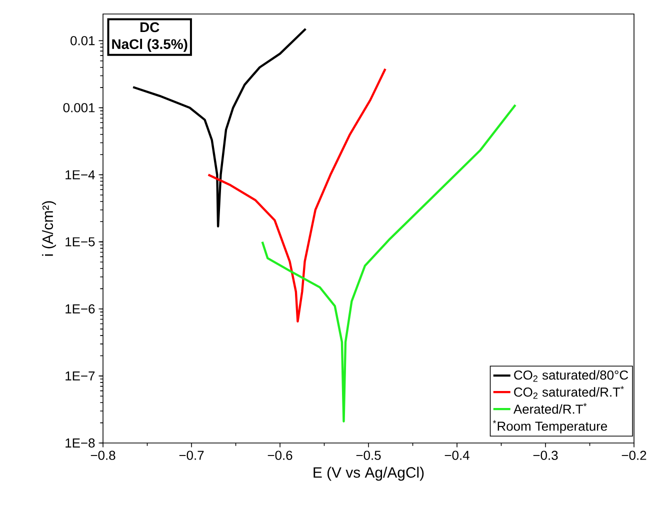 The height and width of the screenshot is (511, 654). Describe the element at coordinates (571, 376) in the screenshot. I see `legend-label: CO$_{2}$ saturated/80°C` at that location.